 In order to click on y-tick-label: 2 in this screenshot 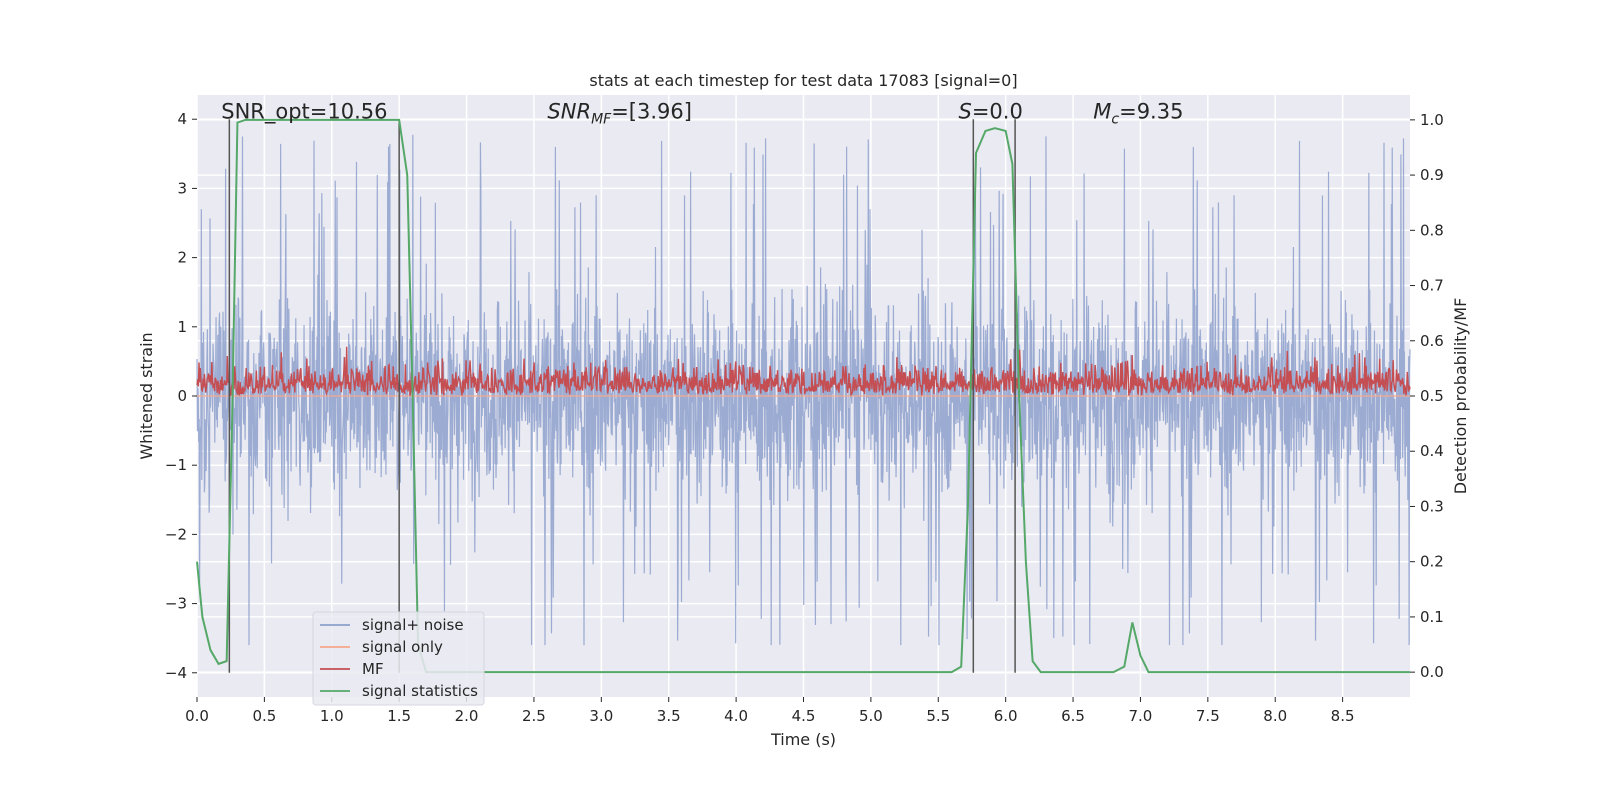, I will do `click(182, 258)`.